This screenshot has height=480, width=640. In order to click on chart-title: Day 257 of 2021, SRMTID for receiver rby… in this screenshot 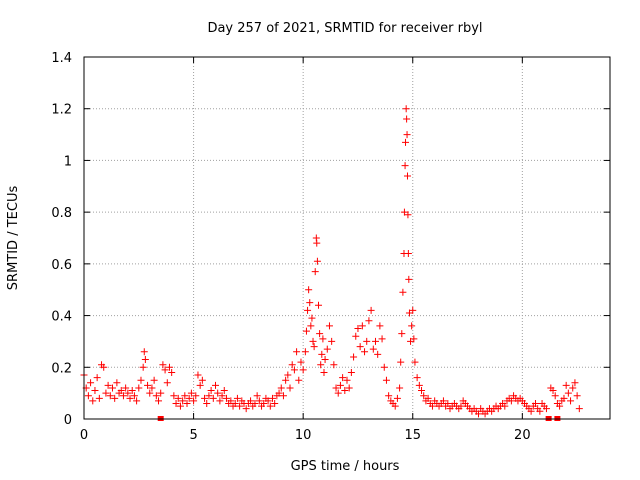, I will do `click(344, 28)`.